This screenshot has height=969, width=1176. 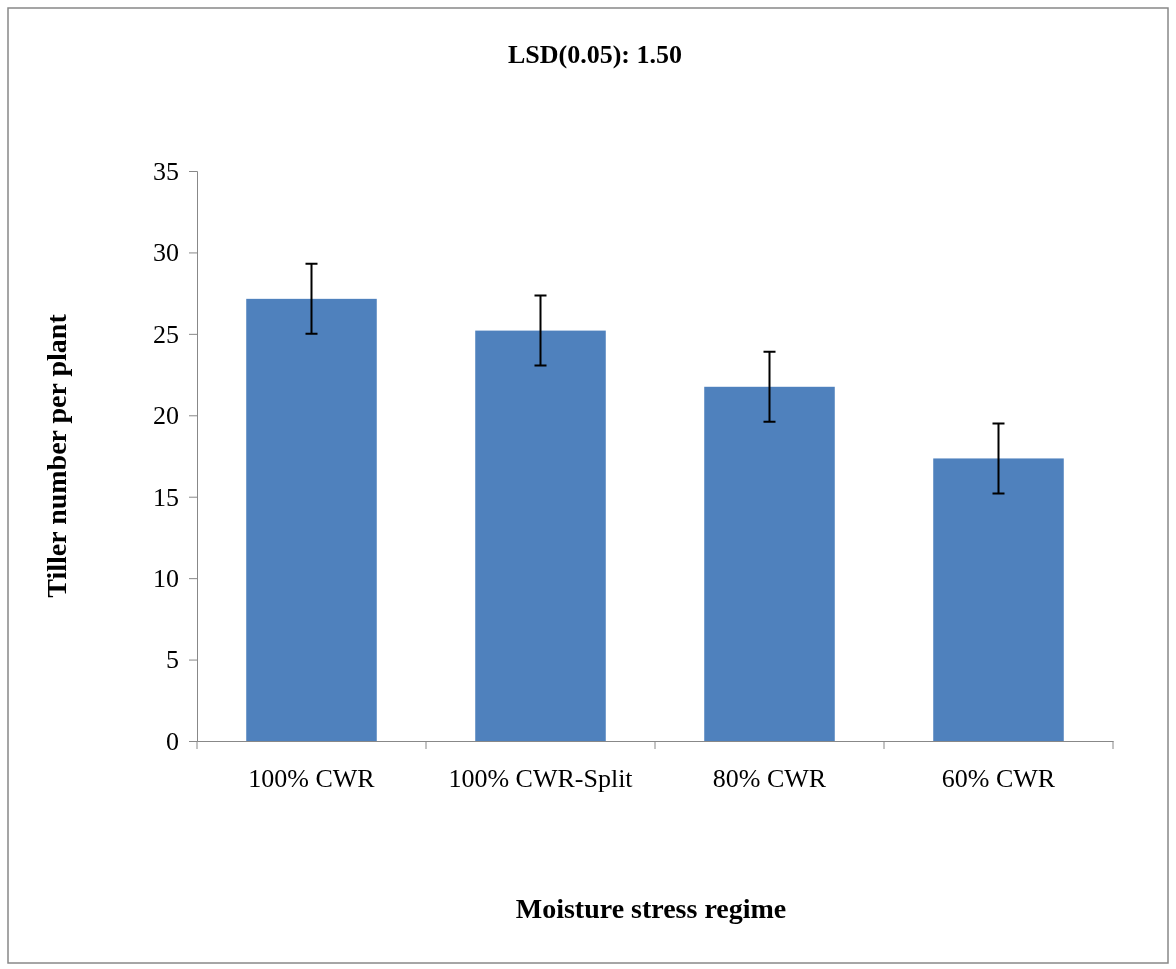 I want to click on y-tick-label: 10, so click(x=166, y=578).